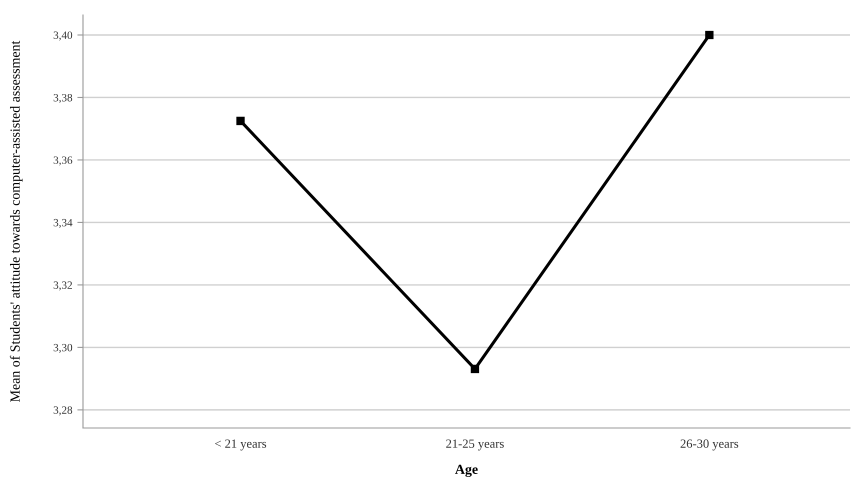  Describe the element at coordinates (63, 36) in the screenshot. I see `y-tick-label: 3,40` at that location.